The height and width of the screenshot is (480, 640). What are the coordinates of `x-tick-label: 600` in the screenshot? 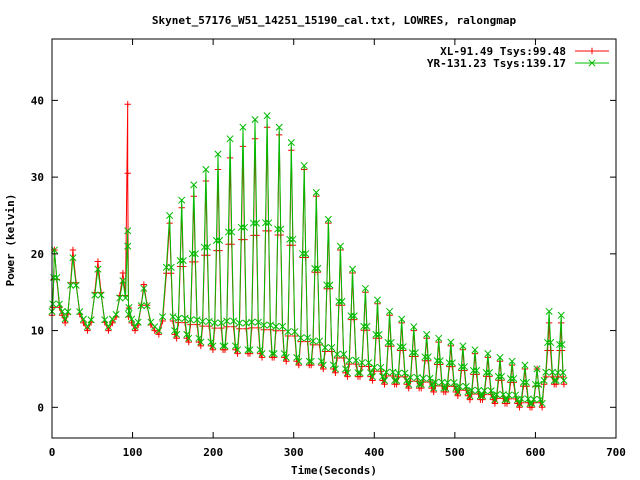 It's located at (535, 452).